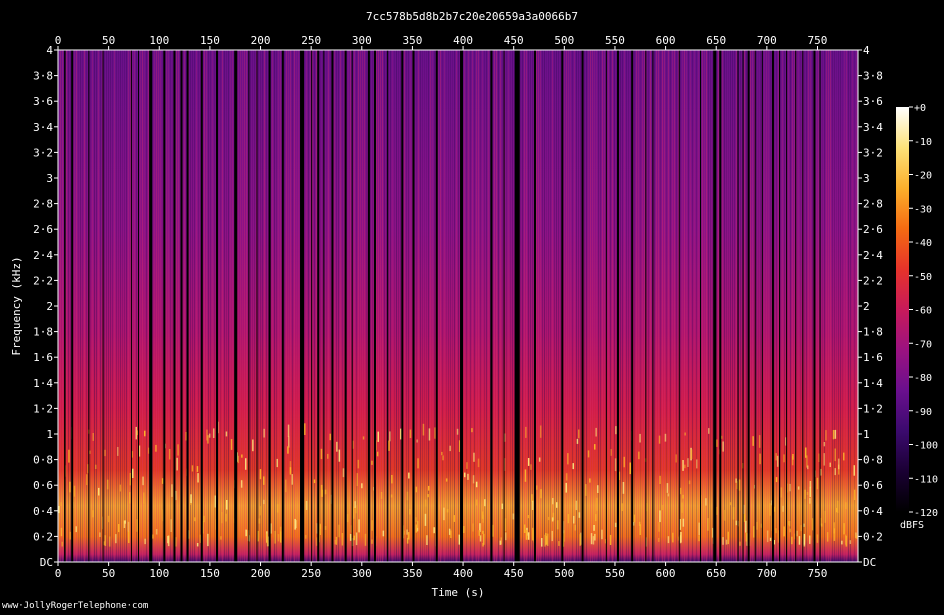 Image resolution: width=944 pixels, height=615 pixels. I want to click on x-tick-label-bottom: 550, so click(615, 573).